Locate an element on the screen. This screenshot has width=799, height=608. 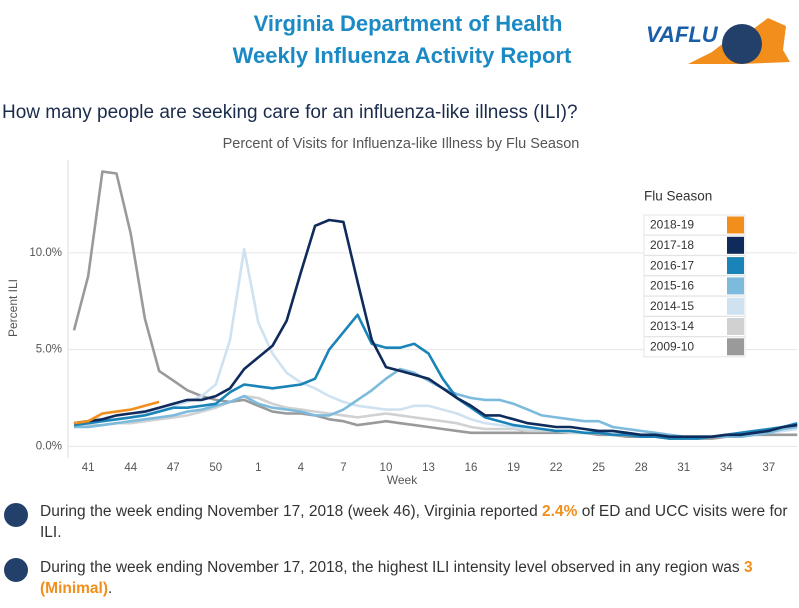
logo-text: VAFLU is located at coordinates (682, 34).